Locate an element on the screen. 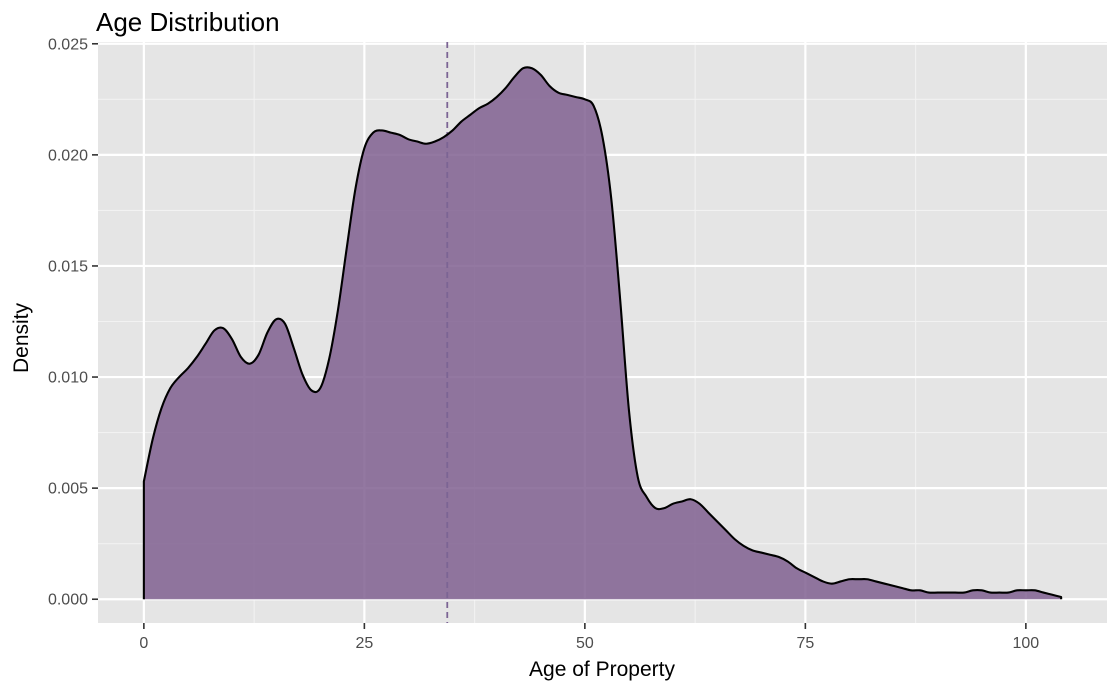  x-tick-label: 100 is located at coordinates (1026, 643).